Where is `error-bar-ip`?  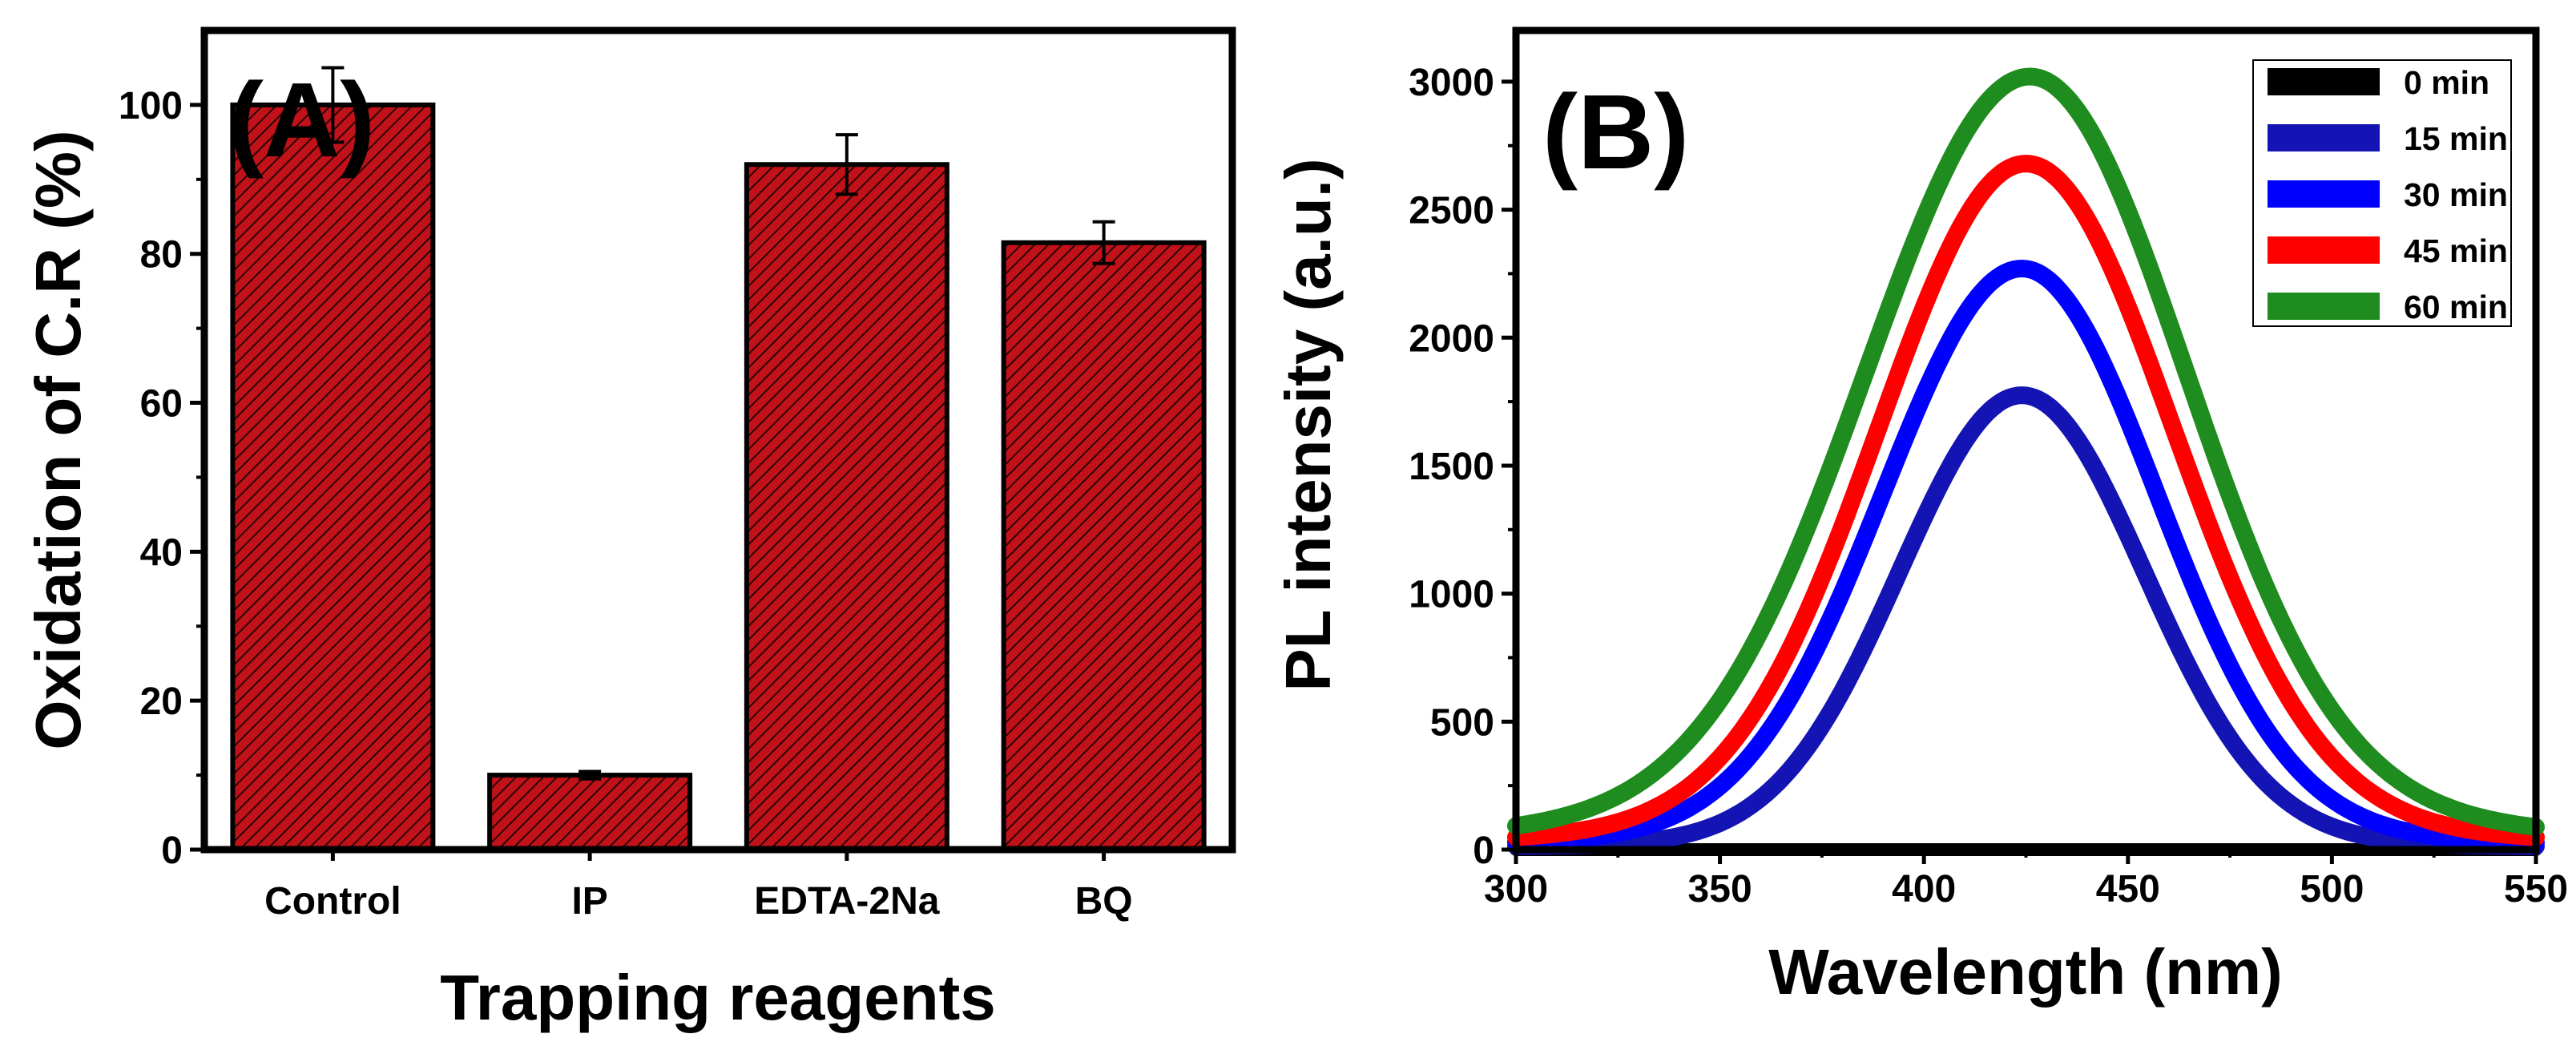 error-bar-ip is located at coordinates (590, 775).